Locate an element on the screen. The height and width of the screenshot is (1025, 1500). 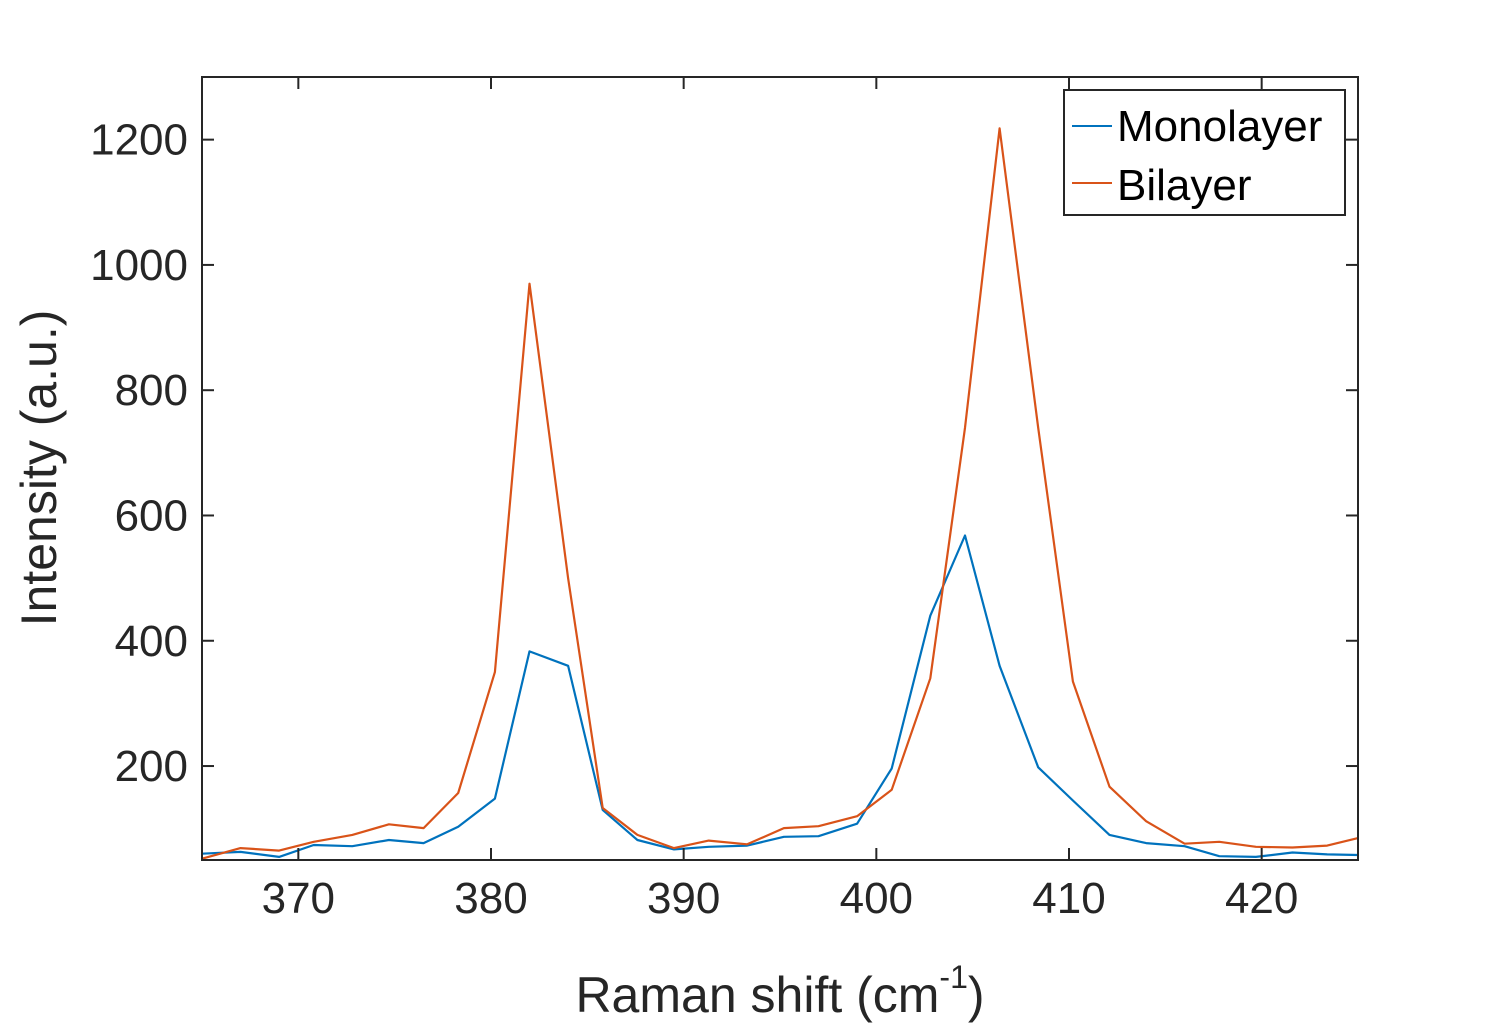
x-tick-label: 410 is located at coordinates (1068, 898).